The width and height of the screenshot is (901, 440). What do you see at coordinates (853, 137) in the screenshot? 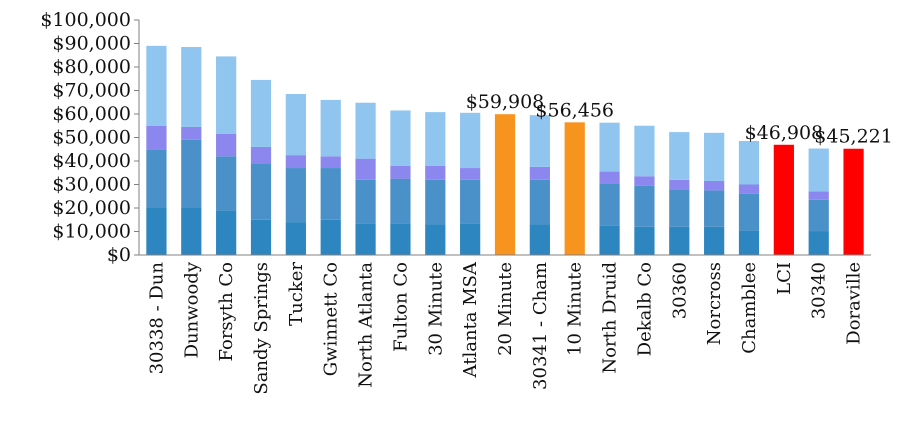
I see `data-label: $45,221` at bounding box center [853, 137].